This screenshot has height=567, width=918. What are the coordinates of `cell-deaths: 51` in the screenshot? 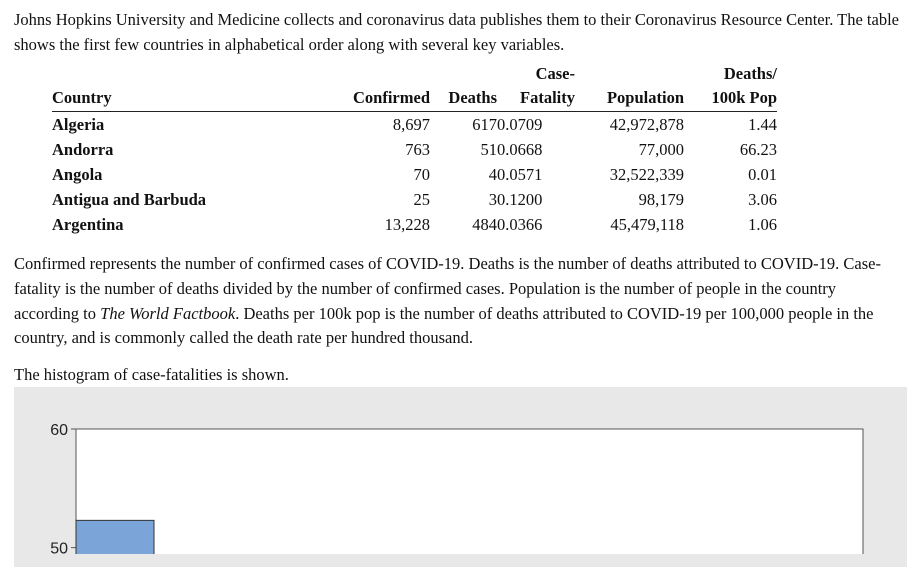 It's located at (489, 149).